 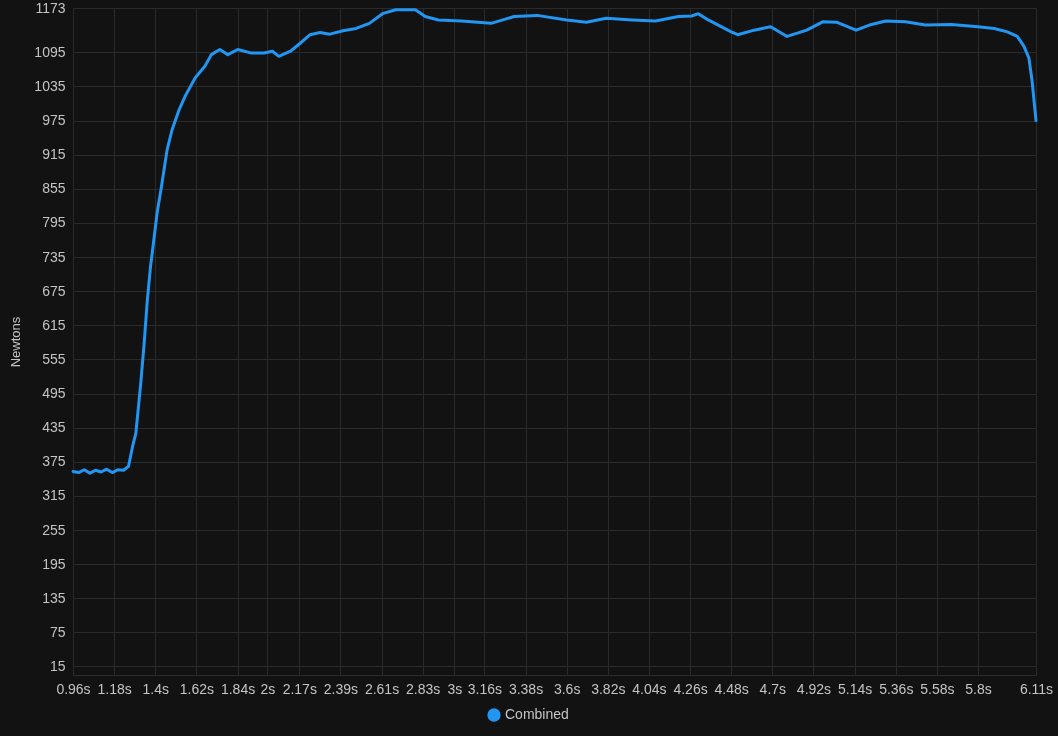 I want to click on x-tick-label: 2.17s, so click(x=299, y=688).